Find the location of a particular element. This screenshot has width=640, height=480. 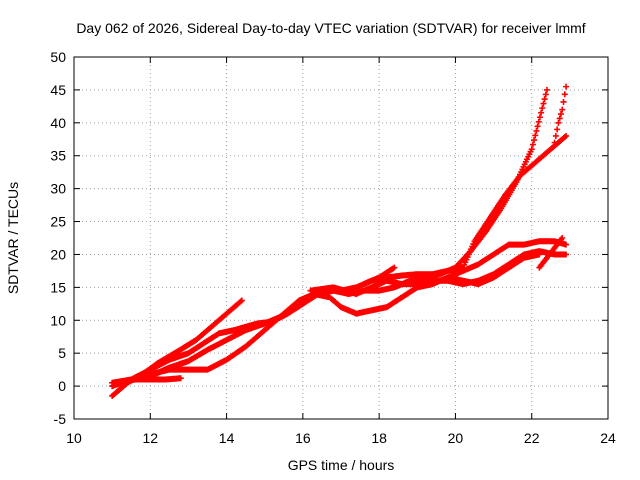

x-axis-label: GPS time / hours is located at coordinates (341, 465).